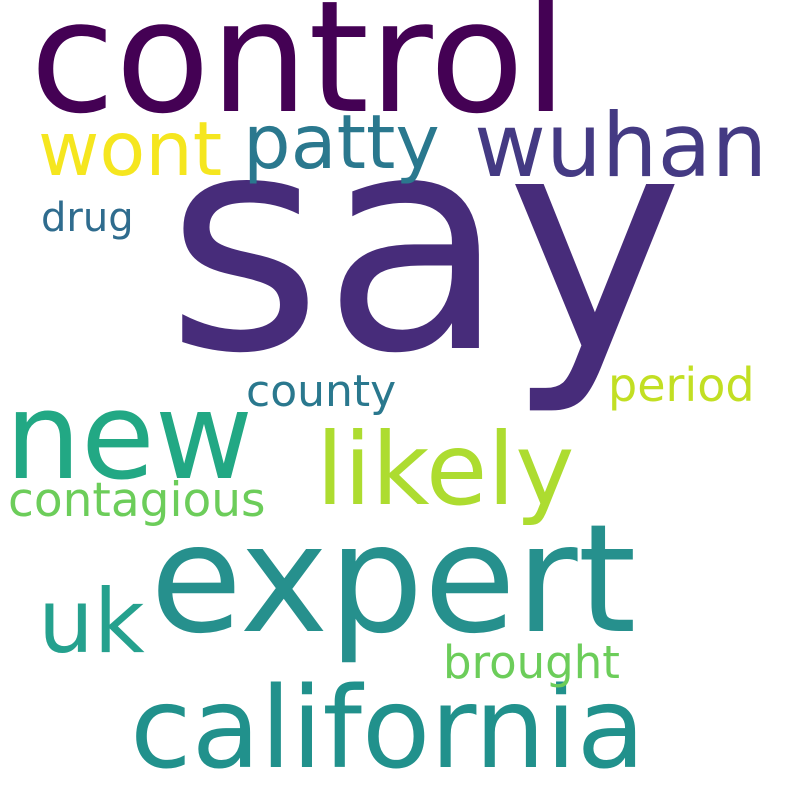  I want to click on word-uk: uk, so click(91, 621).